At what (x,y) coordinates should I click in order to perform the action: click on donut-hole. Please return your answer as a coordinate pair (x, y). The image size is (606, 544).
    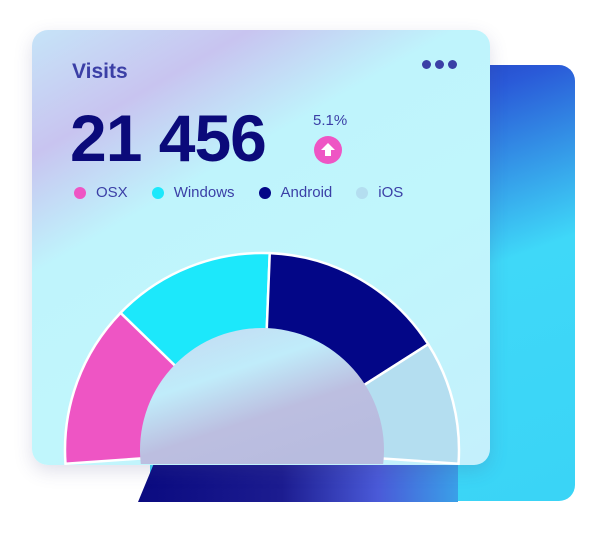
    Looking at the image, I should click on (262, 395).